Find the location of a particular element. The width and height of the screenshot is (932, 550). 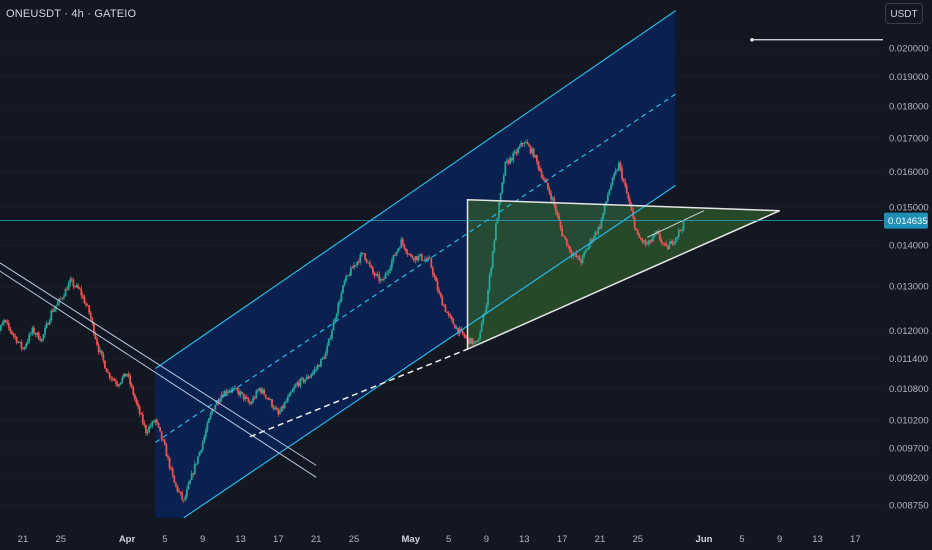

descending-line-lower is located at coordinates (158, 374).